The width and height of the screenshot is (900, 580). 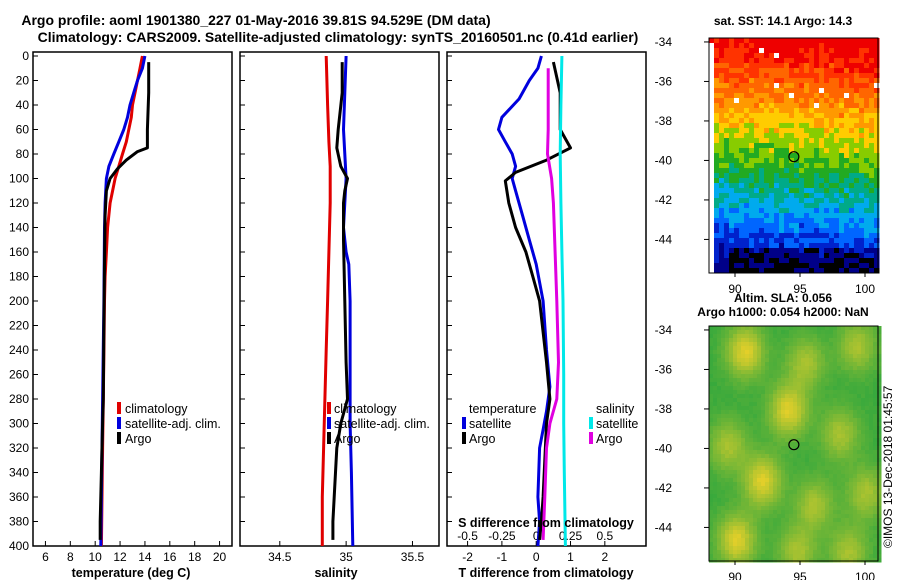 What do you see at coordinates (173, 424) in the screenshot?
I see `legend-label-satellite: satellite-adj. clim.` at bounding box center [173, 424].